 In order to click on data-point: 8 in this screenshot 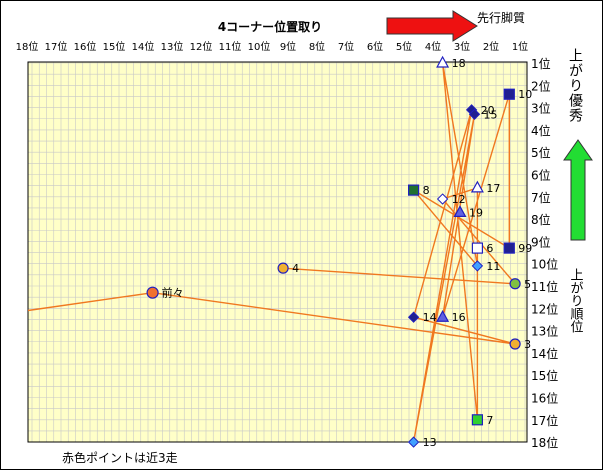, I will do `click(419, 190)`.